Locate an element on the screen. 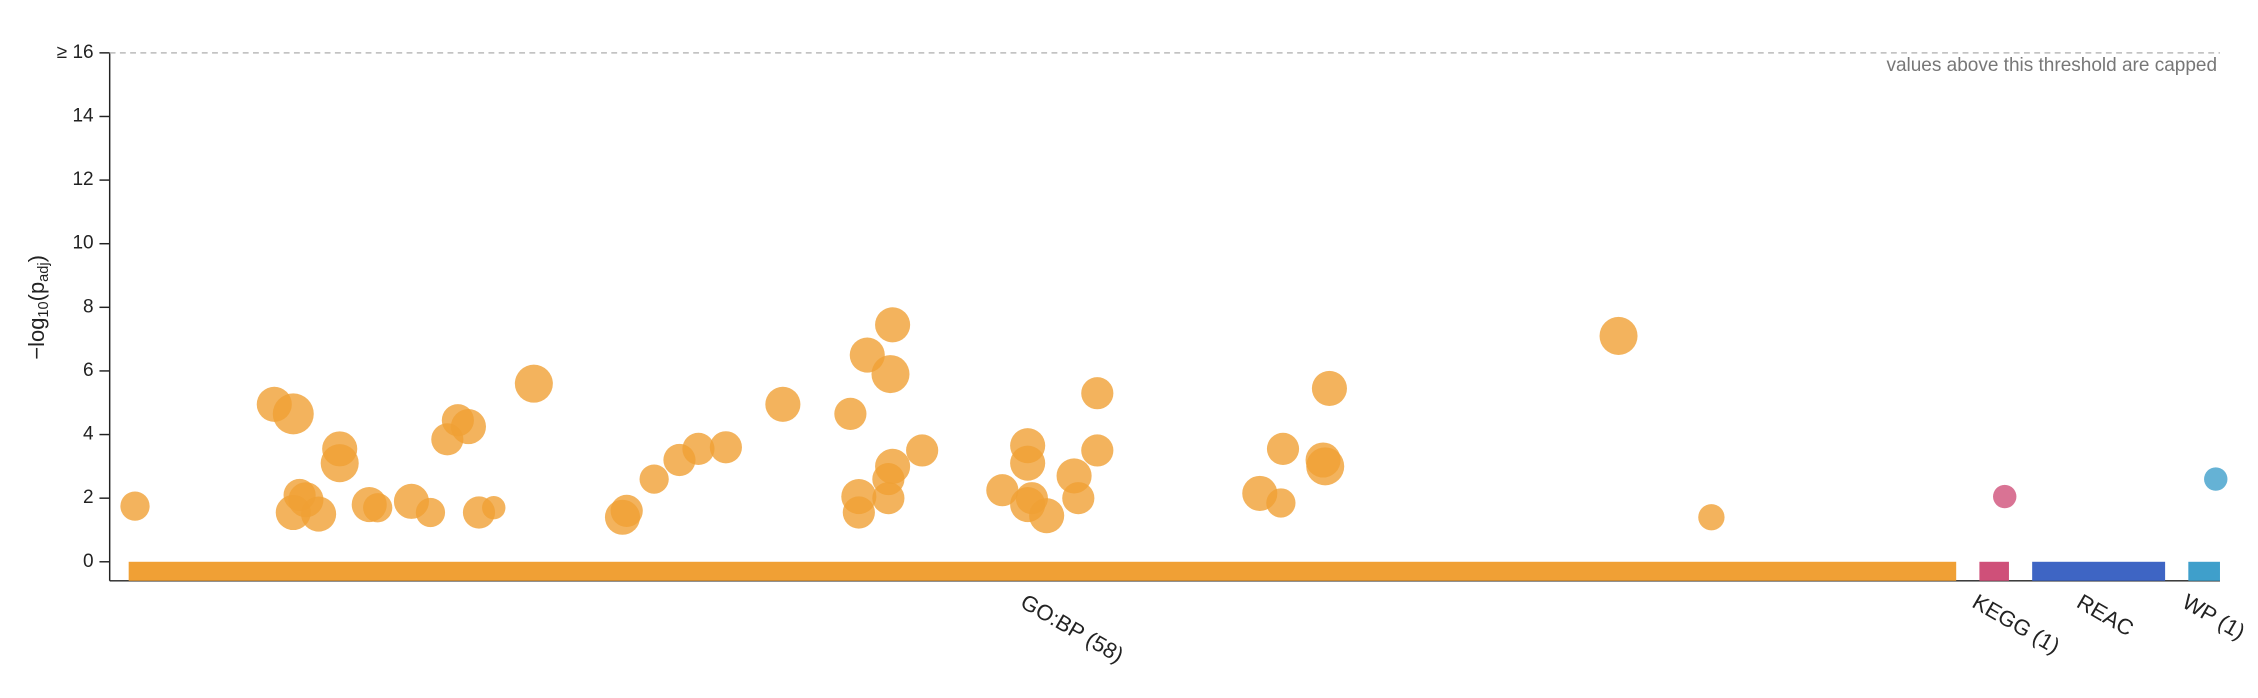 This screenshot has height=698, width=2258. y-label-open: (p is located at coordinates (36, 292).